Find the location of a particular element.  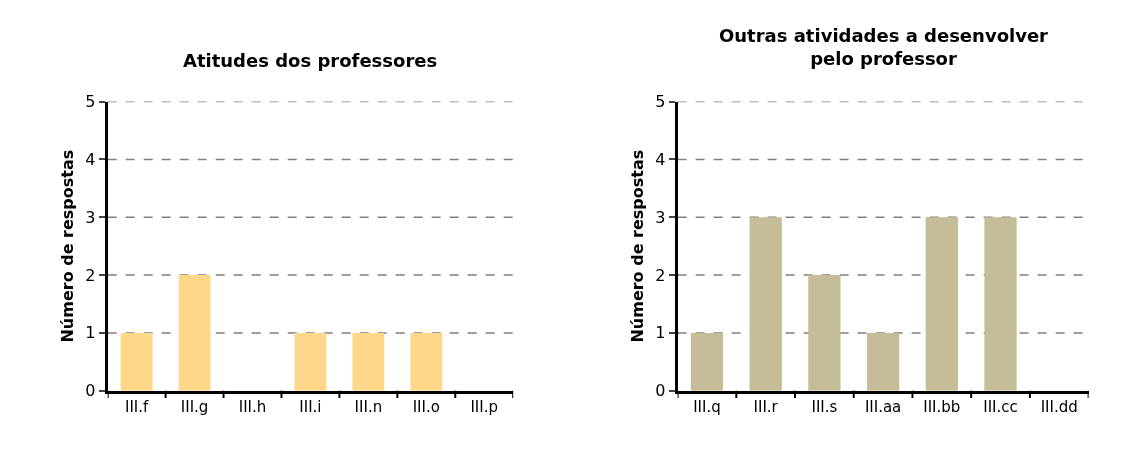

x-tick-label: III.f is located at coordinates (137, 406).